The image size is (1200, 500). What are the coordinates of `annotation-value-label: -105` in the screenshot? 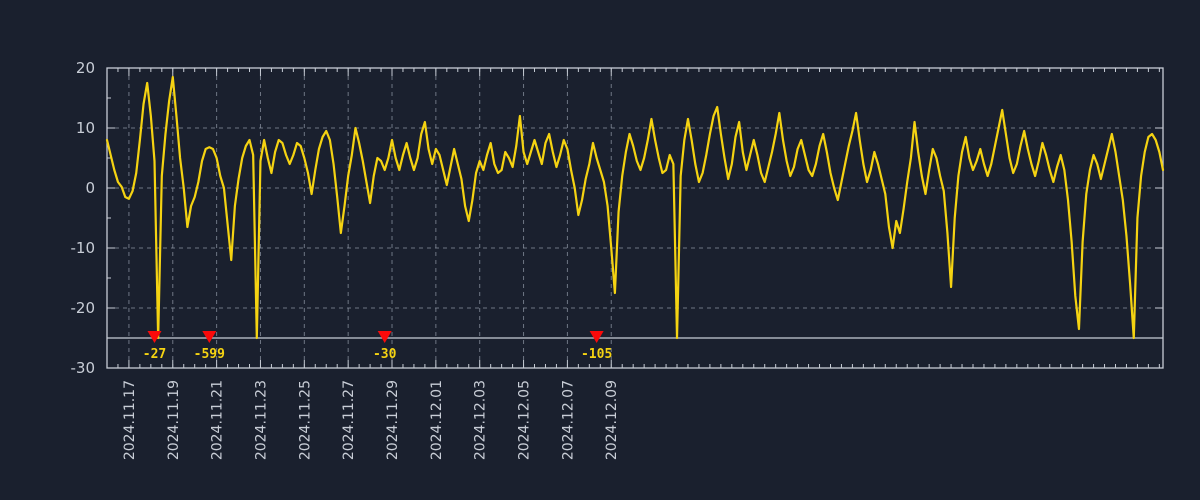 It's located at (596, 354).